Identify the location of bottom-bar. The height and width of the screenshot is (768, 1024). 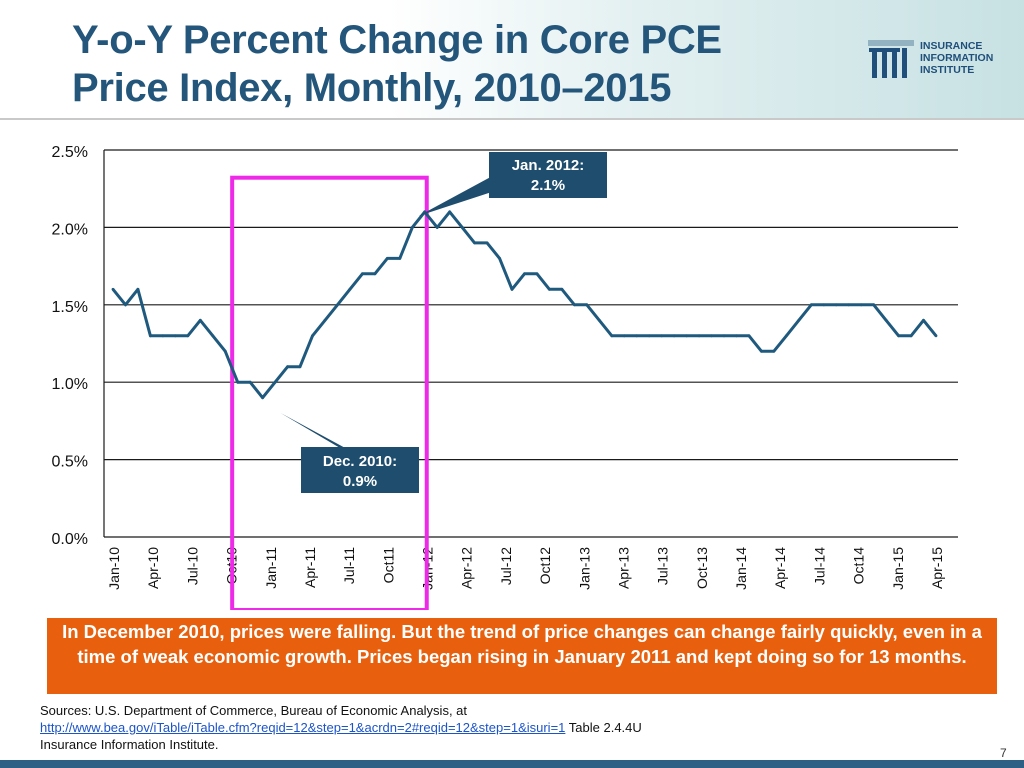
(512, 764).